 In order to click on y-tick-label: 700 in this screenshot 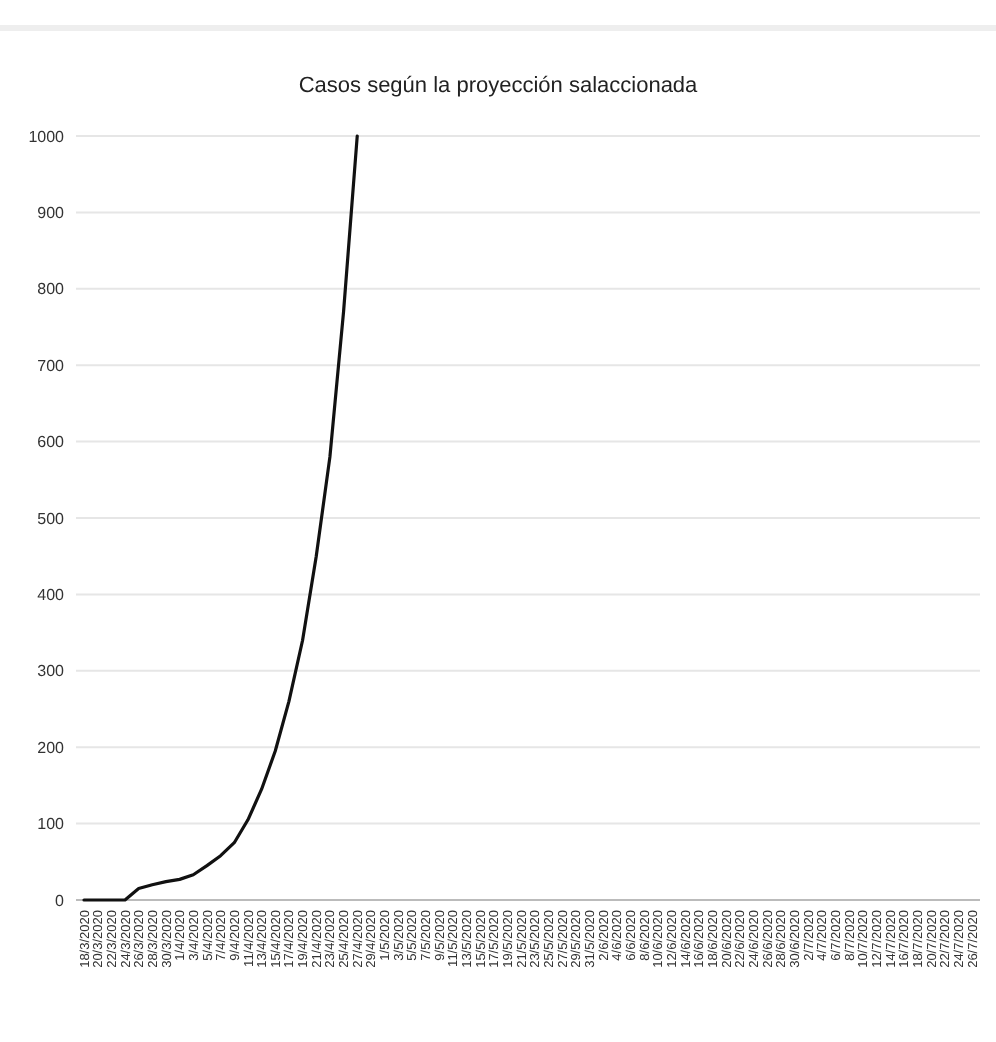, I will do `click(51, 365)`.